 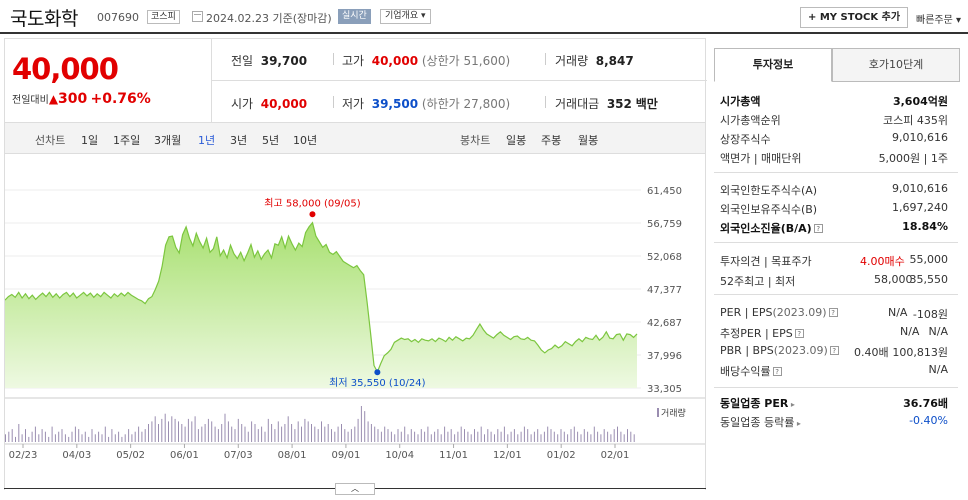 What do you see at coordinates (354, 16) in the screenshot?
I see `realtime-button: 실시간` at bounding box center [354, 16].